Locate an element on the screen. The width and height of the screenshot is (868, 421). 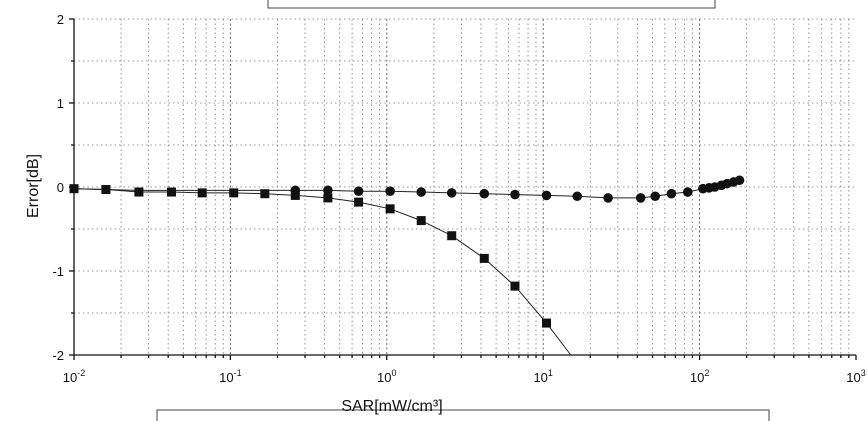
y-tick-labels: 2 1 0 -1 -2 is located at coordinates (58, 187).